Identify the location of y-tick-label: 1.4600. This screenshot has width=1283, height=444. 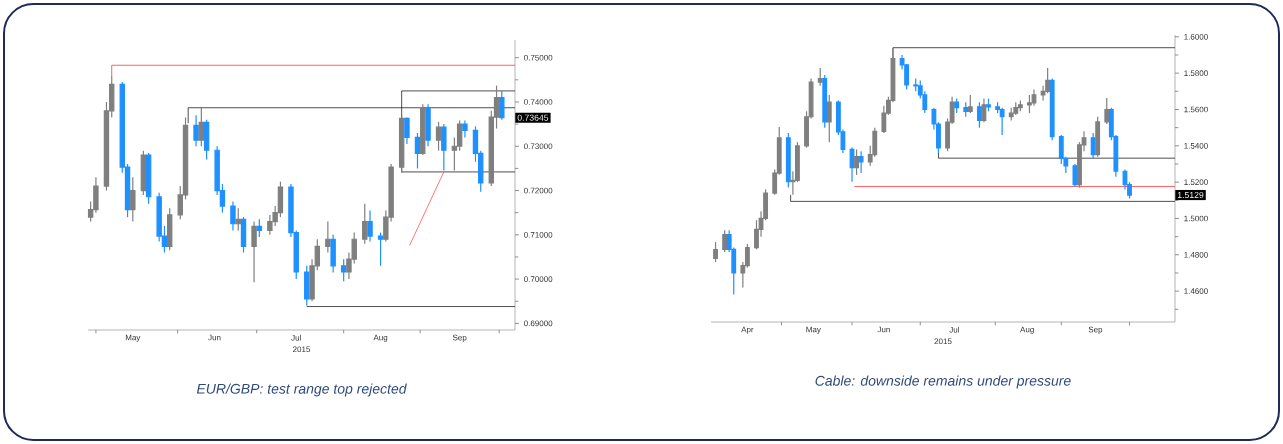
(1196, 291).